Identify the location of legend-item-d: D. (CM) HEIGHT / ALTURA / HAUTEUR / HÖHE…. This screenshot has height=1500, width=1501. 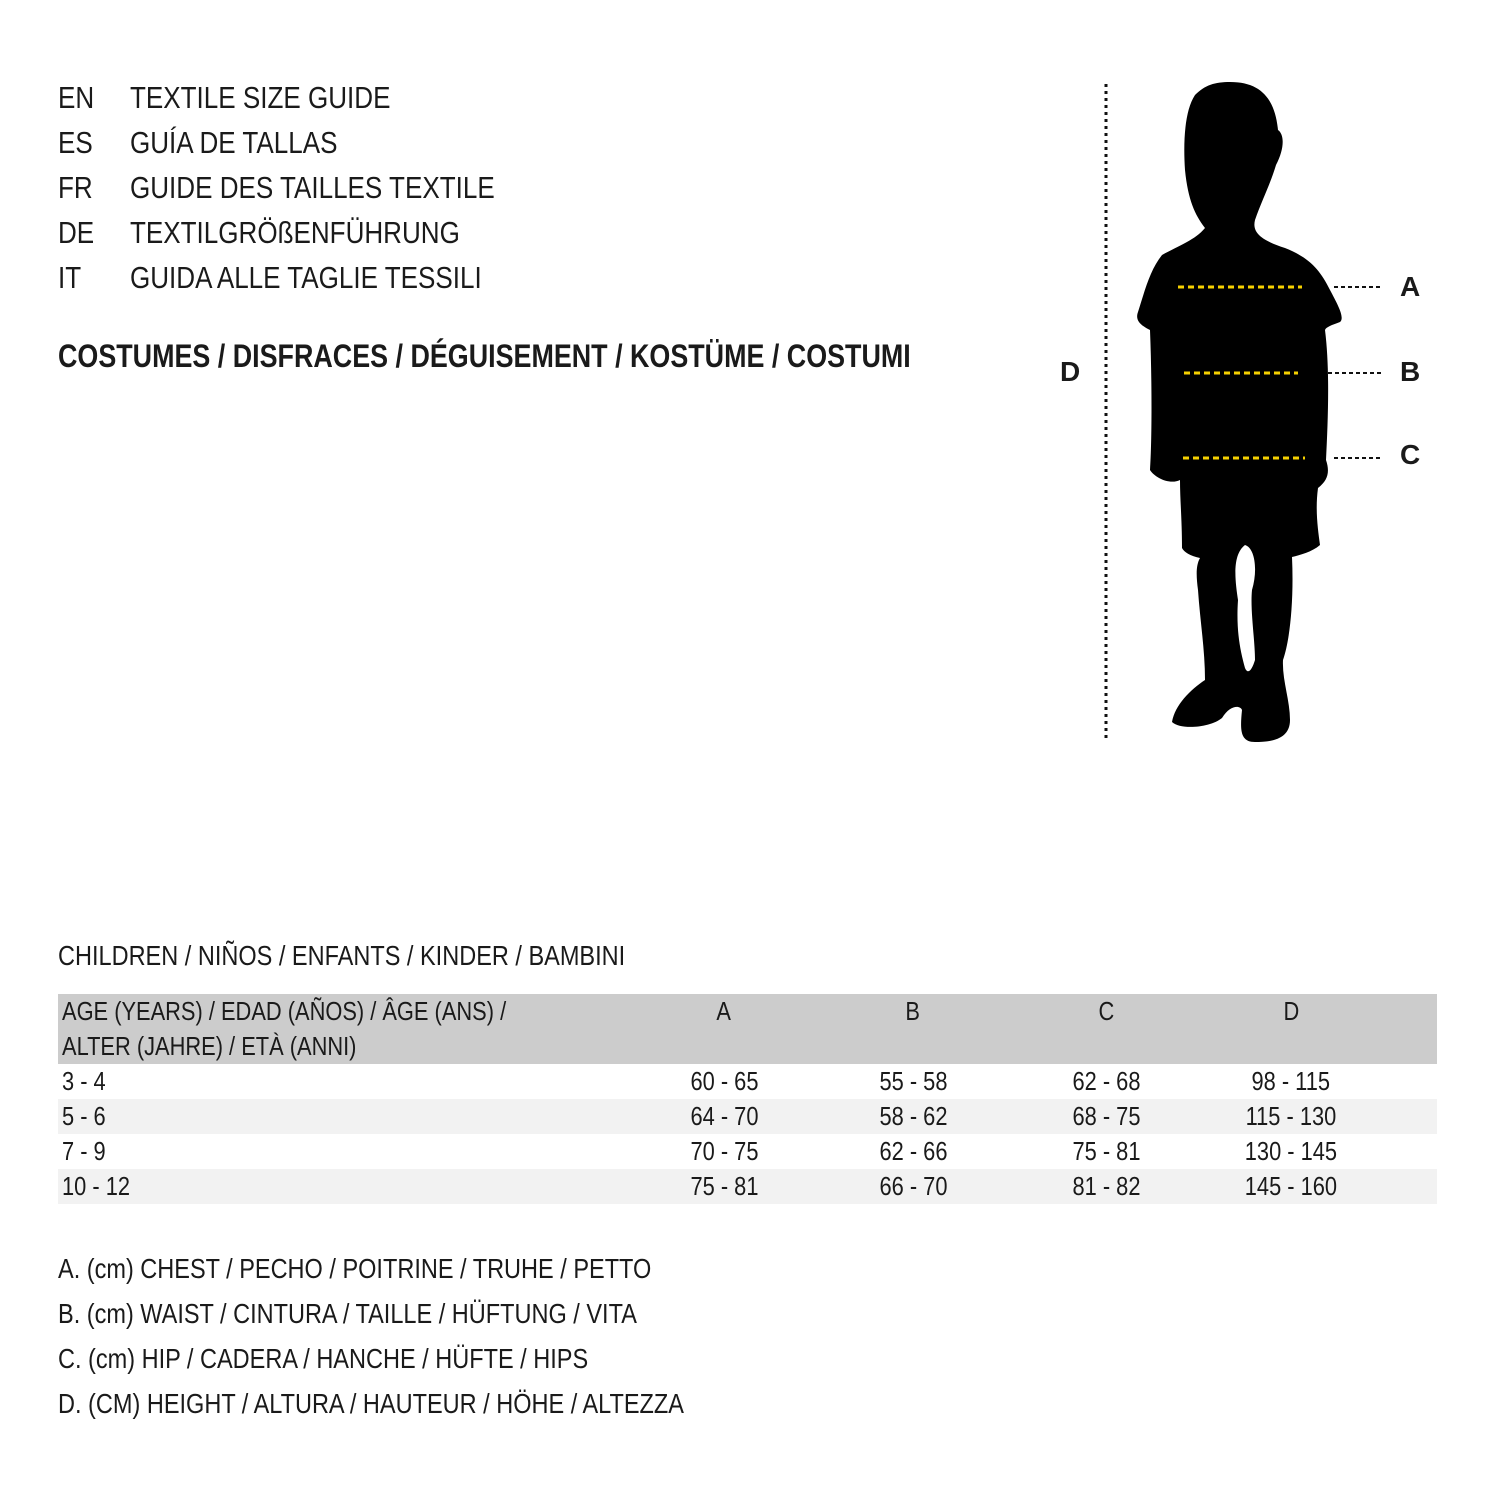
(371, 1403).